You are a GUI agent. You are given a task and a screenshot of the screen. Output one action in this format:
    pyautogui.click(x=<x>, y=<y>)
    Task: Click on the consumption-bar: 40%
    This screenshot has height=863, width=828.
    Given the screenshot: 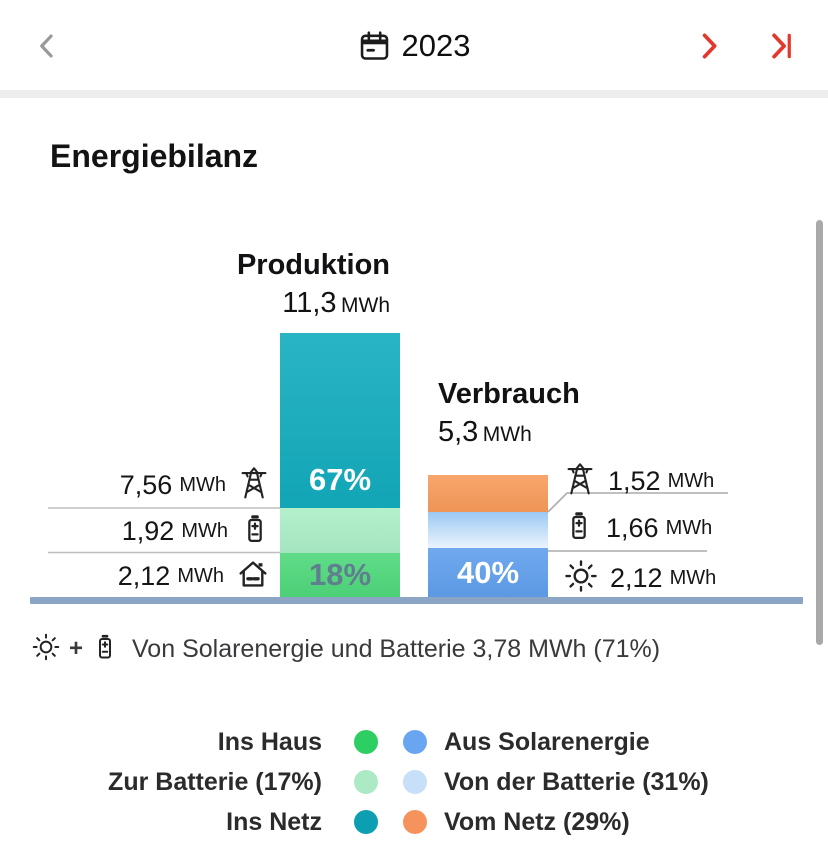 What is the action you would take?
    pyautogui.click(x=488, y=536)
    